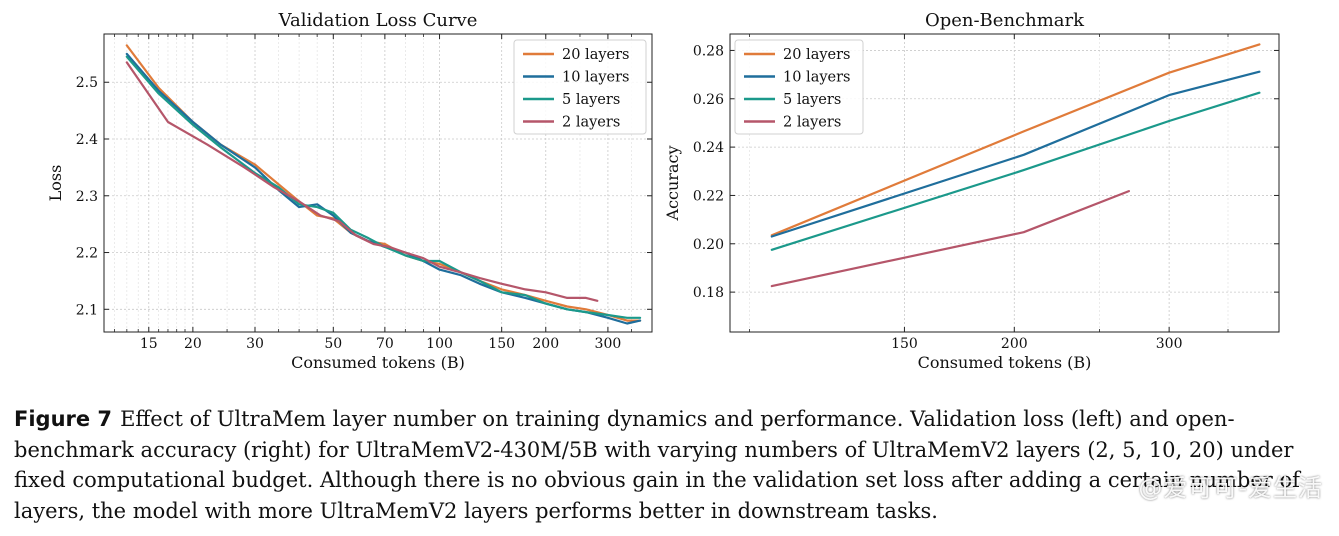  I want to click on y-tick-label: 2.1, so click(87, 310).